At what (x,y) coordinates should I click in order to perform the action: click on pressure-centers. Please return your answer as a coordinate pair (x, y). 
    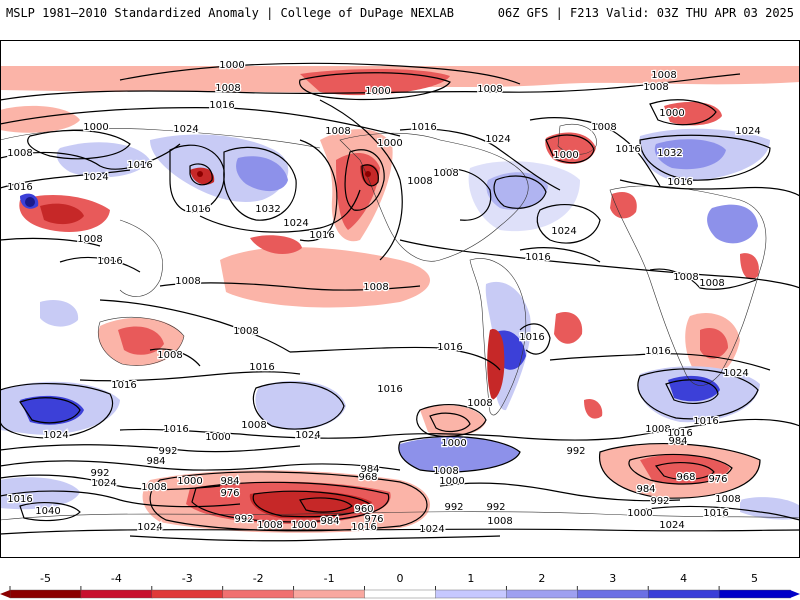
    Looking at the image, I should click on (198, 189).